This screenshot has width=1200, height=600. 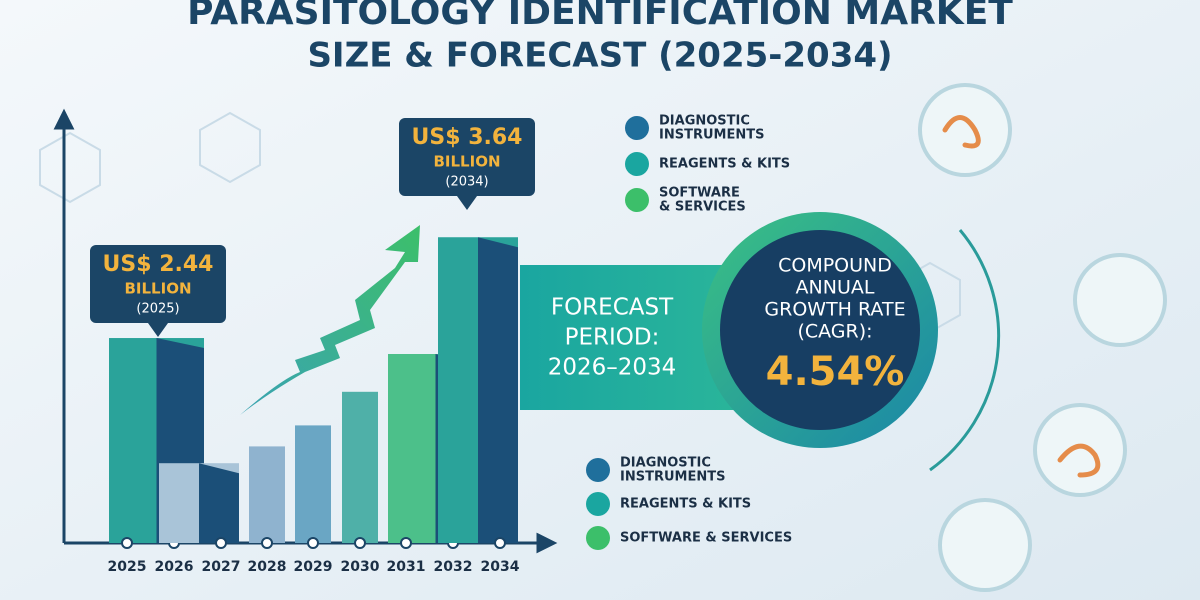 I want to click on forecast-text: FORECAST, so click(x=612, y=308).